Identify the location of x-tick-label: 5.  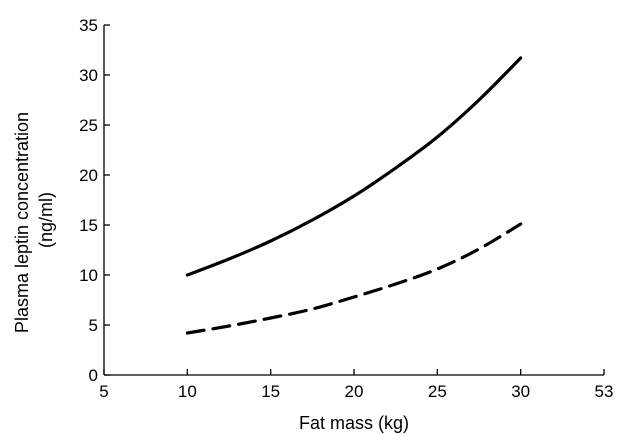
(103, 391).